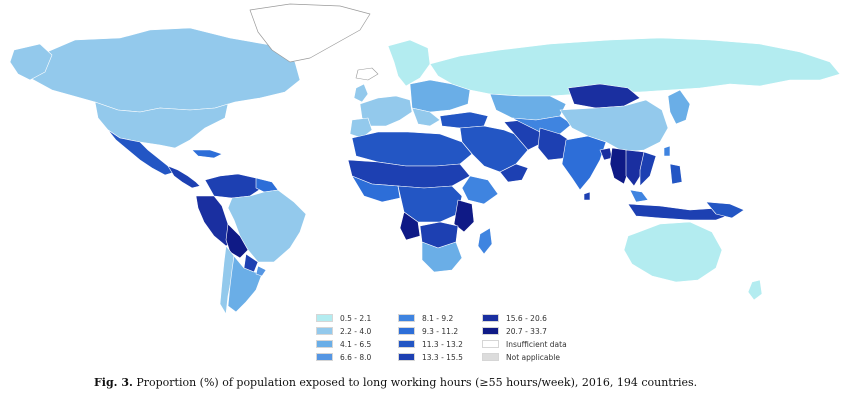  What do you see at coordinates (526, 331) in the screenshot?
I see `legend-label: 20.7 - 33.7` at bounding box center [526, 331].